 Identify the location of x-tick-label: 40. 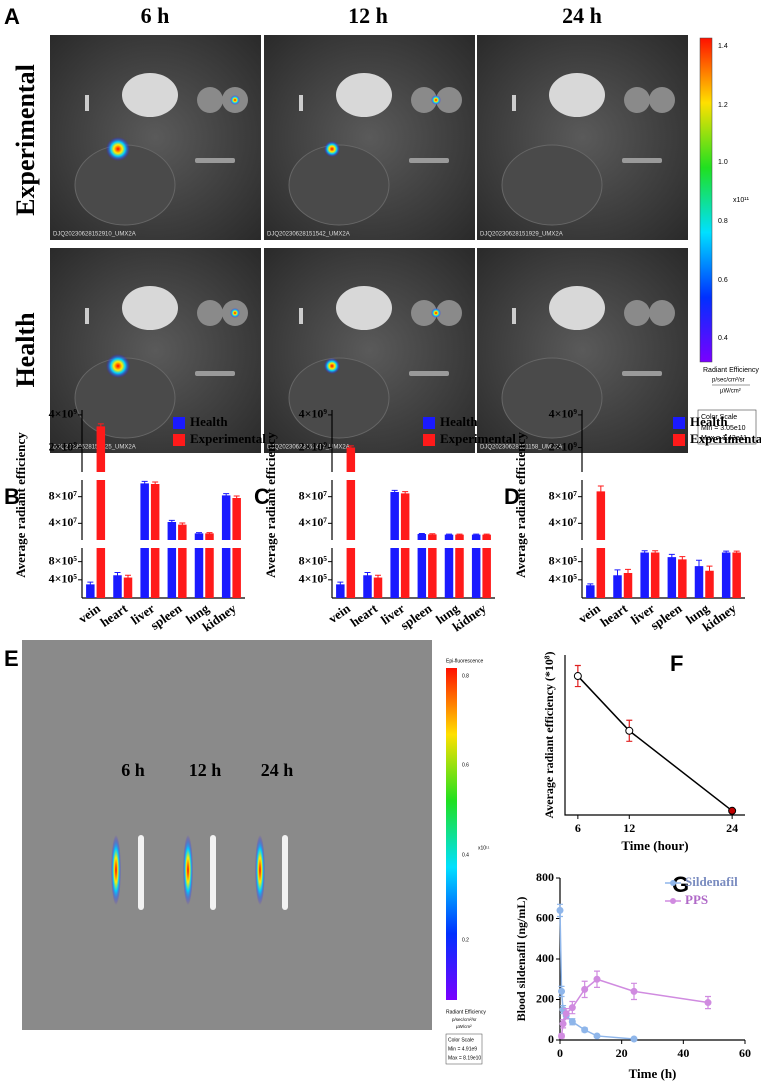
(683, 1053).